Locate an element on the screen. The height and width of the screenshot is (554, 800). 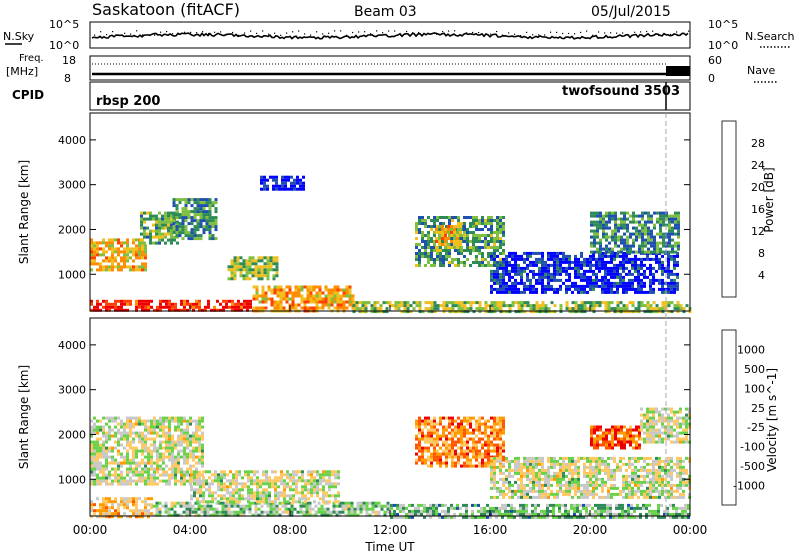
power-colorbar-tick: 4 is located at coordinates (761, 275).